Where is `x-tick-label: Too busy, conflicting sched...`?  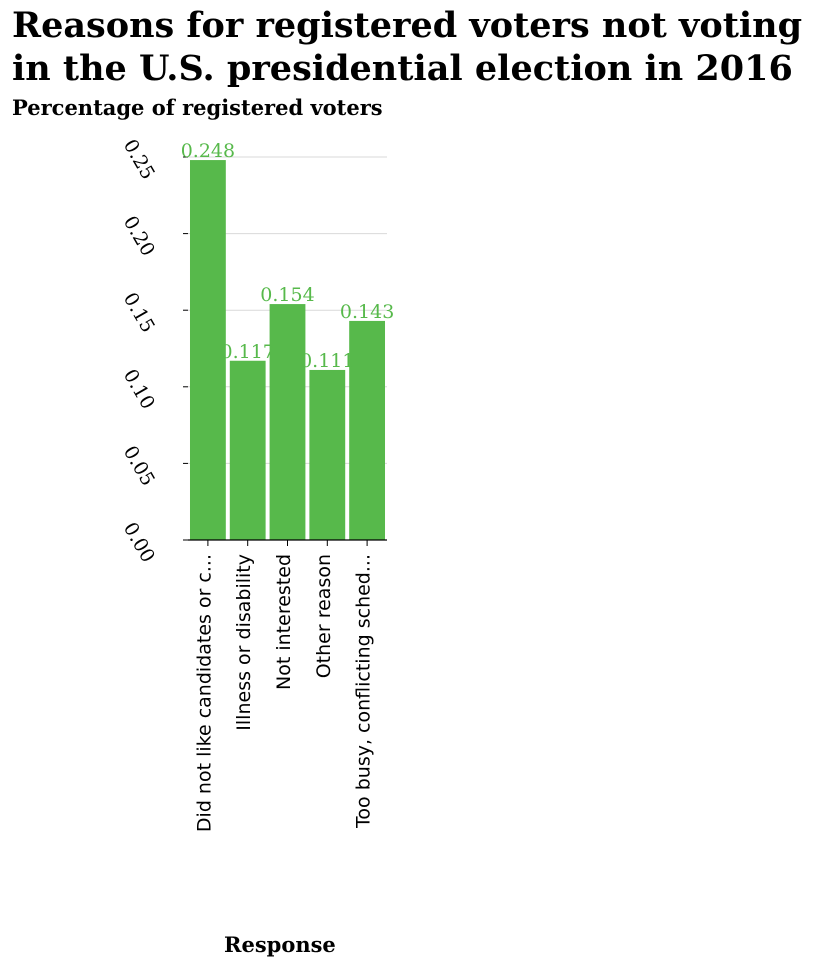 x-tick-label: Too busy, conflicting sched... is located at coordinates (364, 691).